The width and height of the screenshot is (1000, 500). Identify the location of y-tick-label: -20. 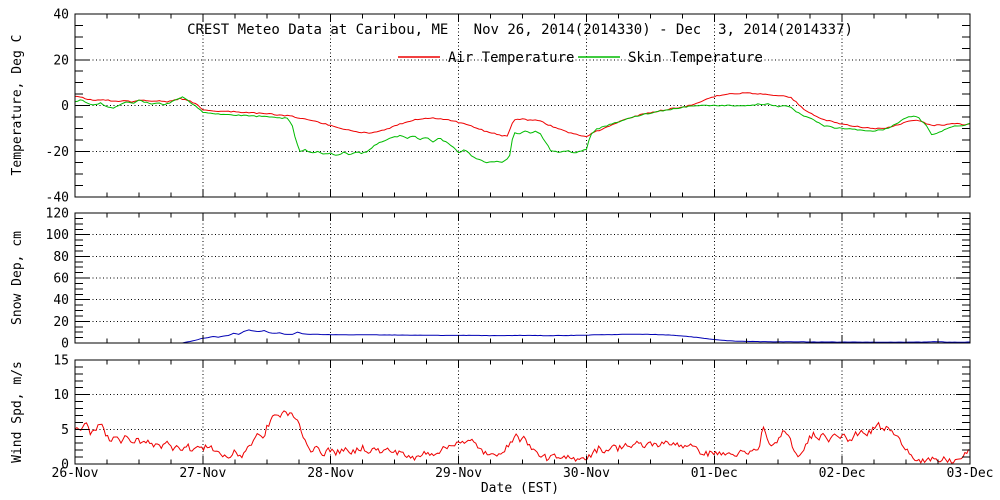
(57, 152).